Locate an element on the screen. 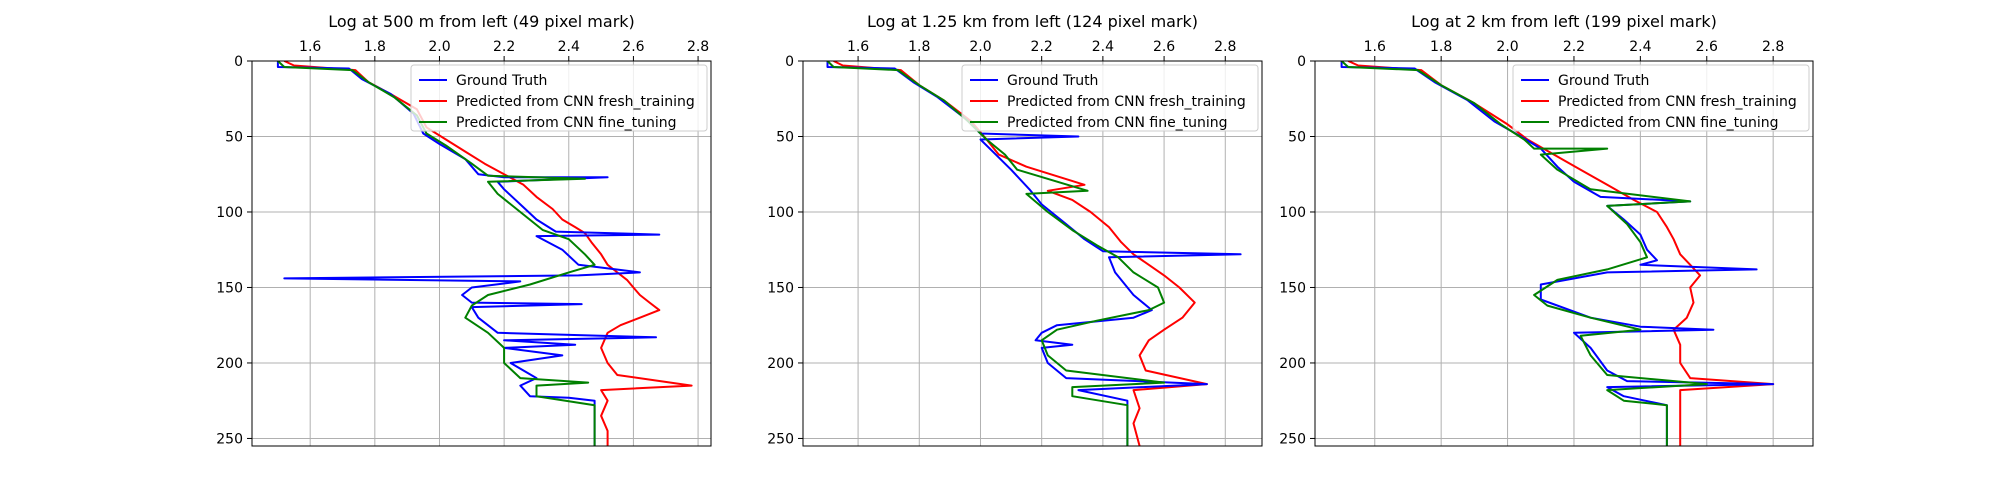 Image resolution: width=2000 pixels, height=504 pixels. chart-title: Log at 2 km from left (199 pixel mark) is located at coordinates (1564, 21).